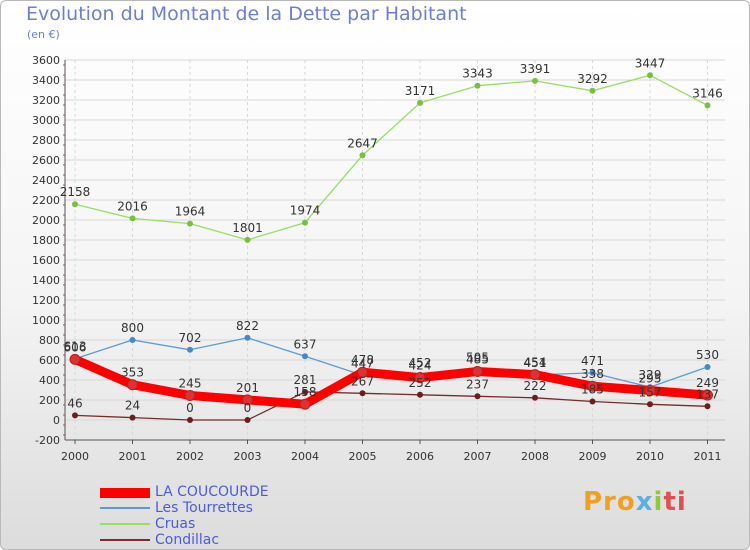 The height and width of the screenshot is (550, 750). What do you see at coordinates (46, 260) in the screenshot?
I see `y-tick-label: 1600` at bounding box center [46, 260].